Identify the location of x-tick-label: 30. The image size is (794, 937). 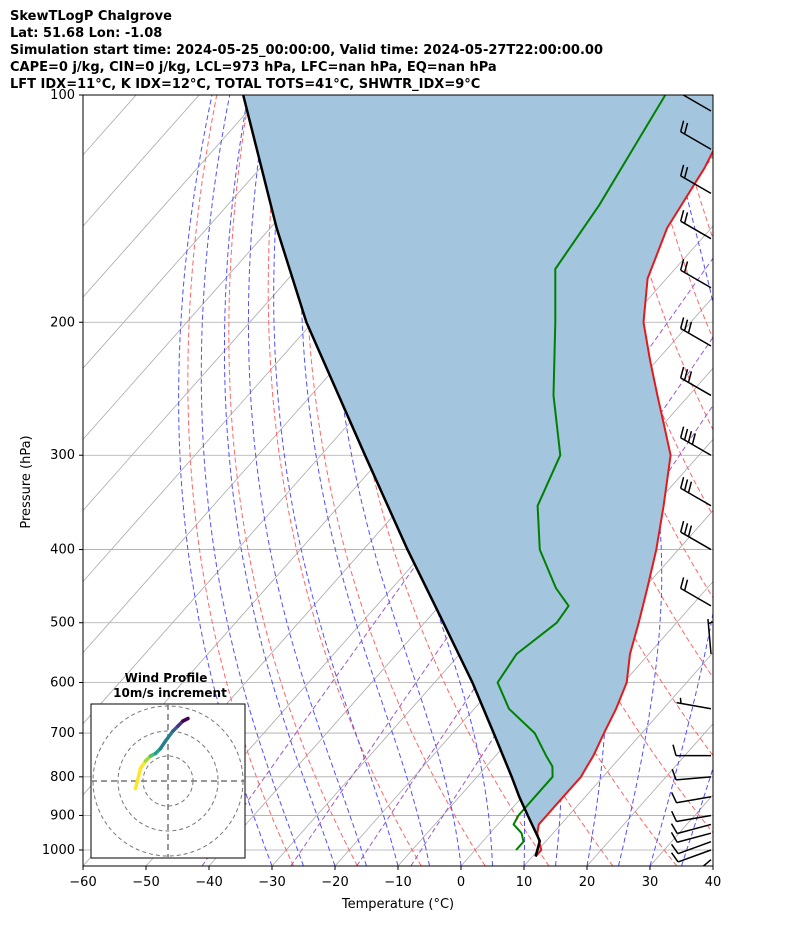
(650, 882).